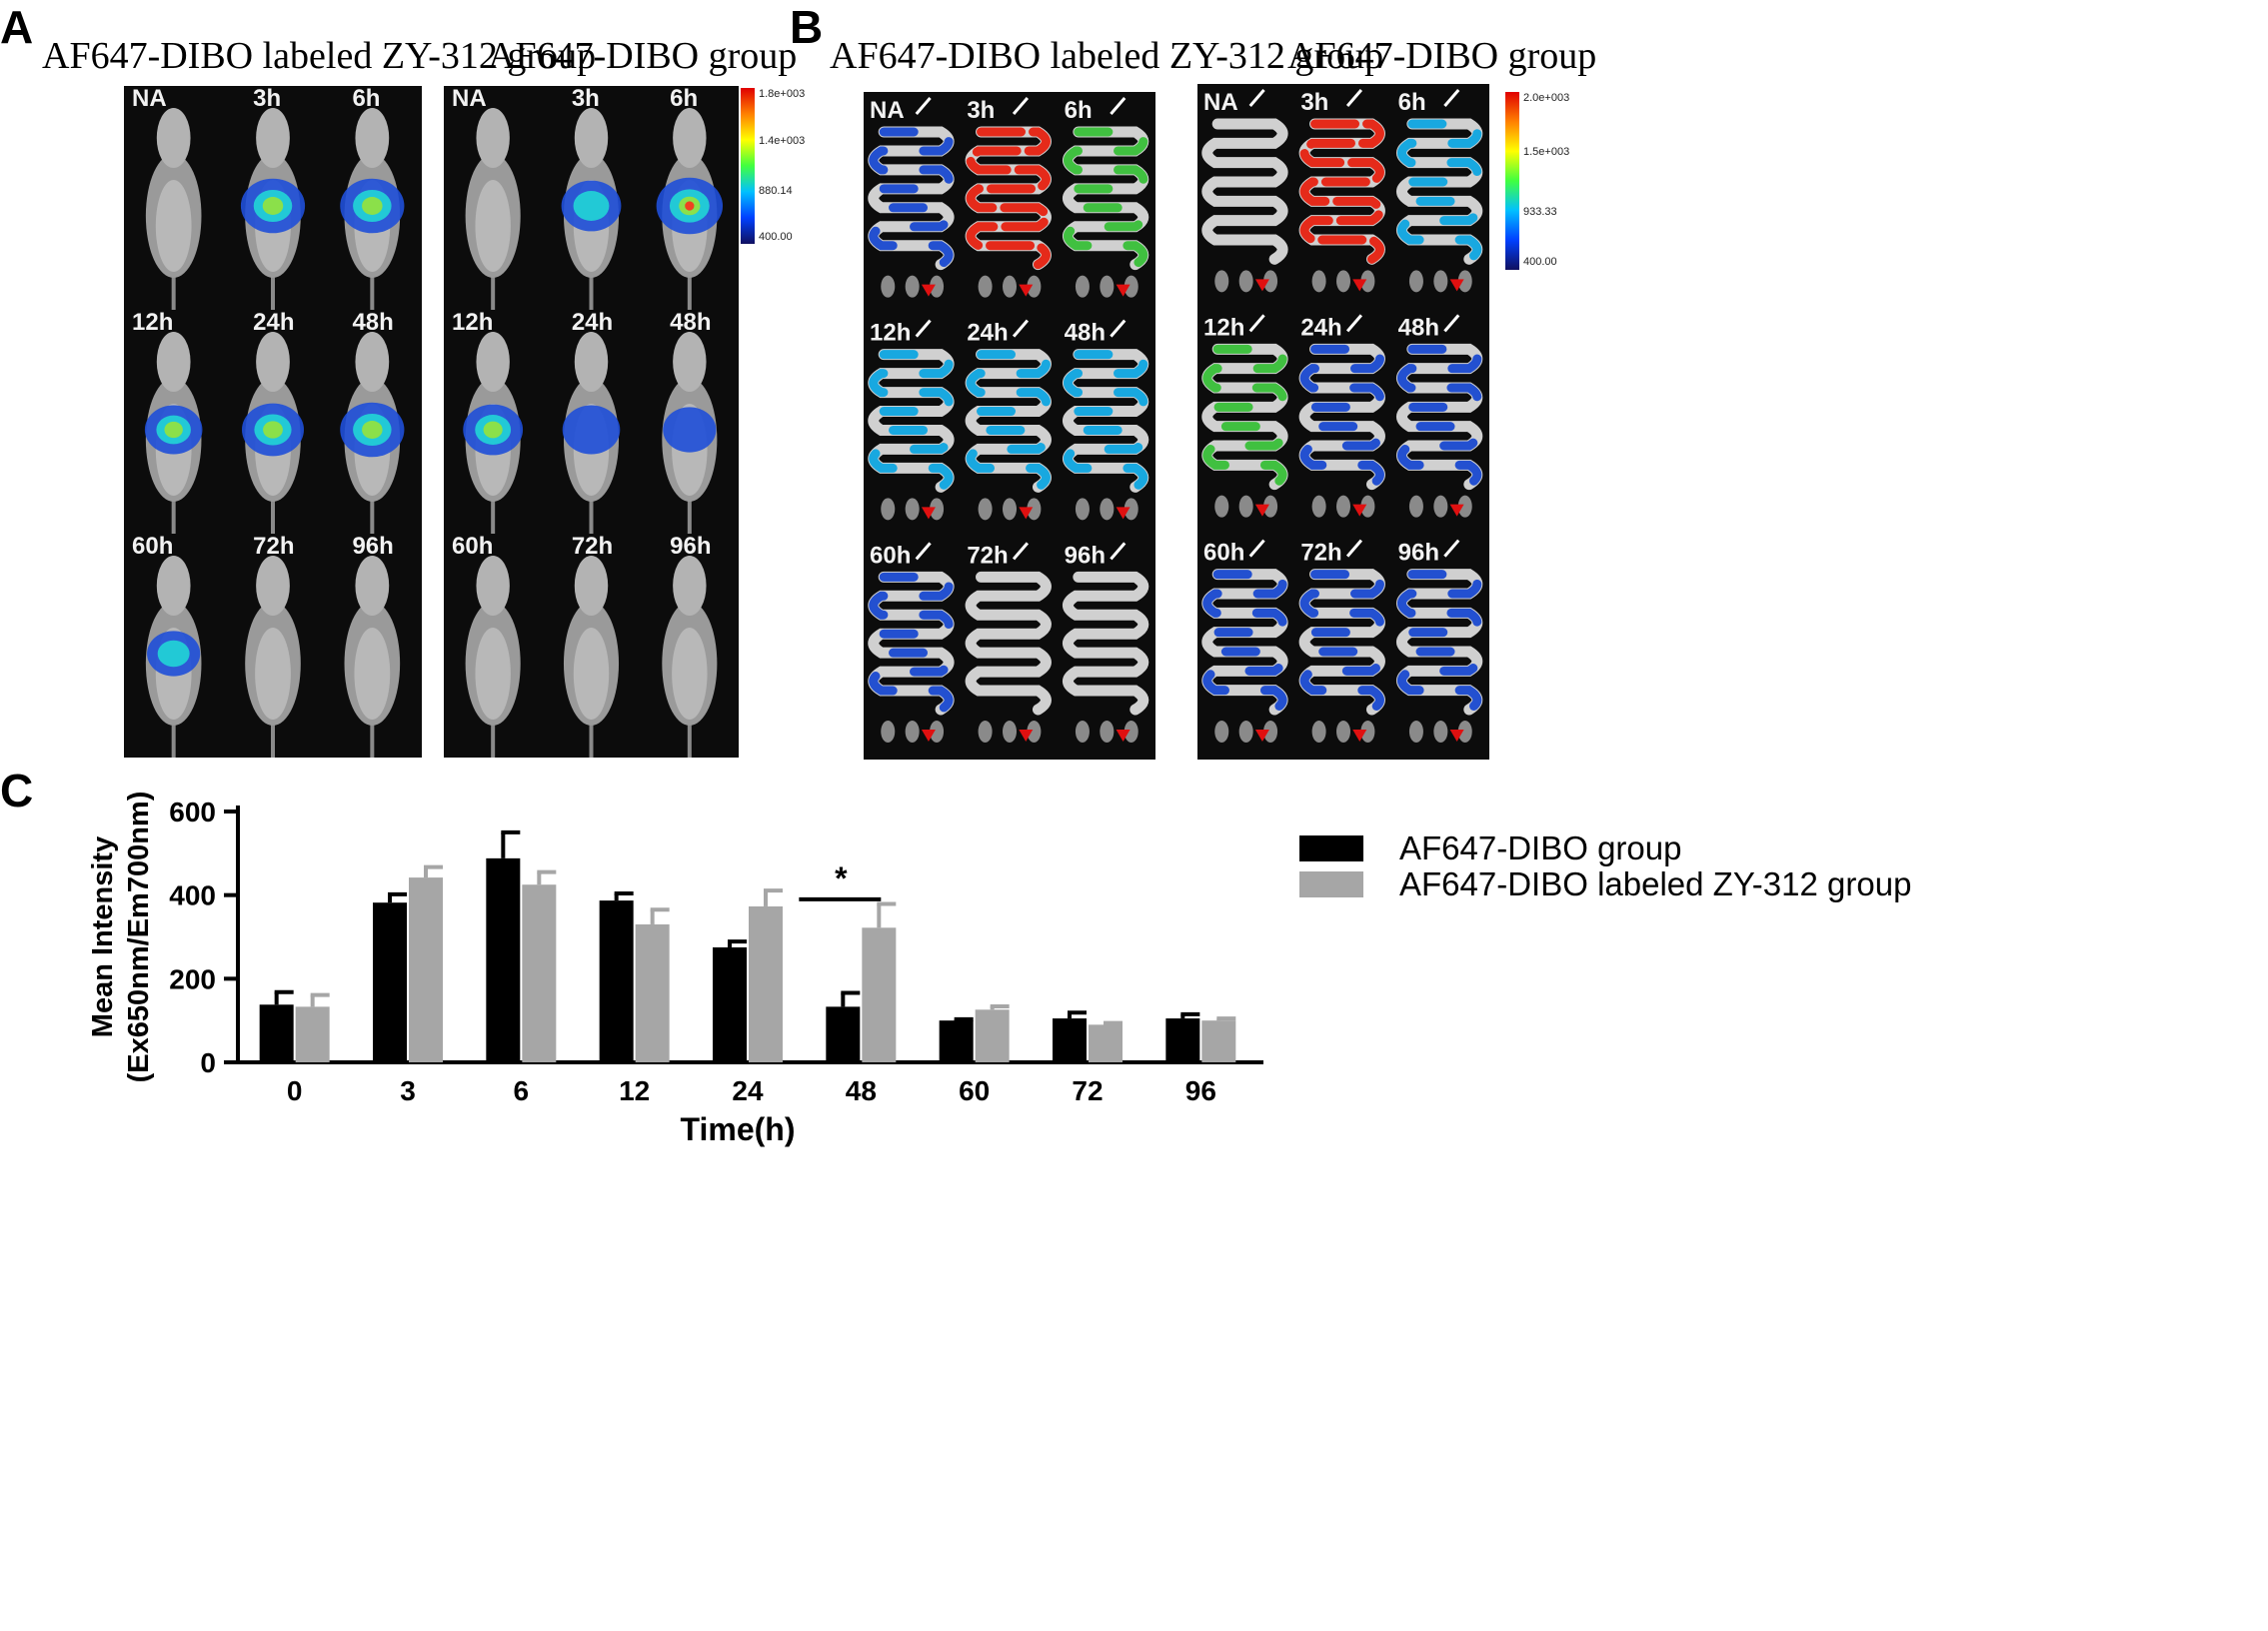  I want to click on panel-a-label: A, so click(17, 27).